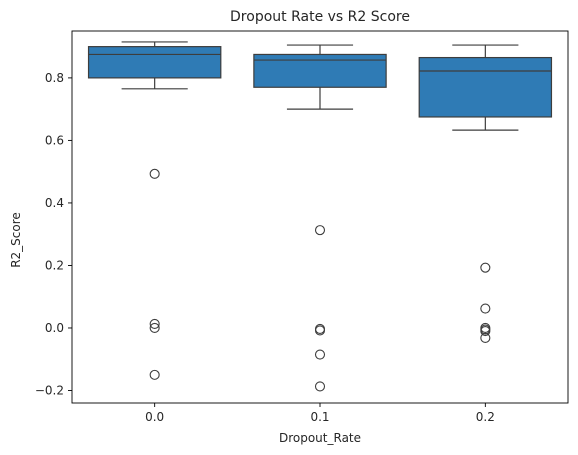 The width and height of the screenshot is (578, 455). I want to click on x-axis-title: Dropout_Rate, so click(320, 438).